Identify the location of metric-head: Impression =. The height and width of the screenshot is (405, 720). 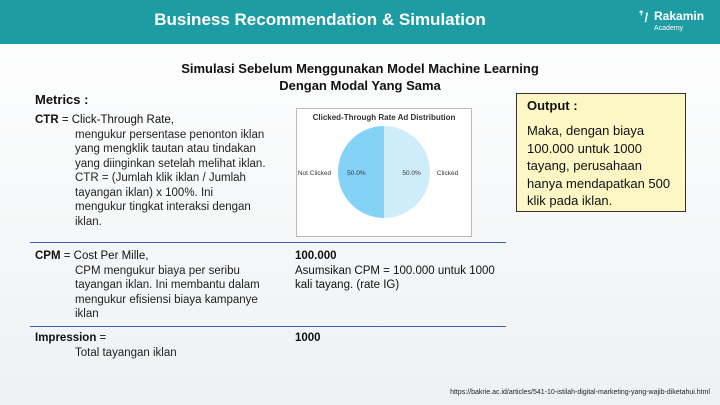
(70, 338).